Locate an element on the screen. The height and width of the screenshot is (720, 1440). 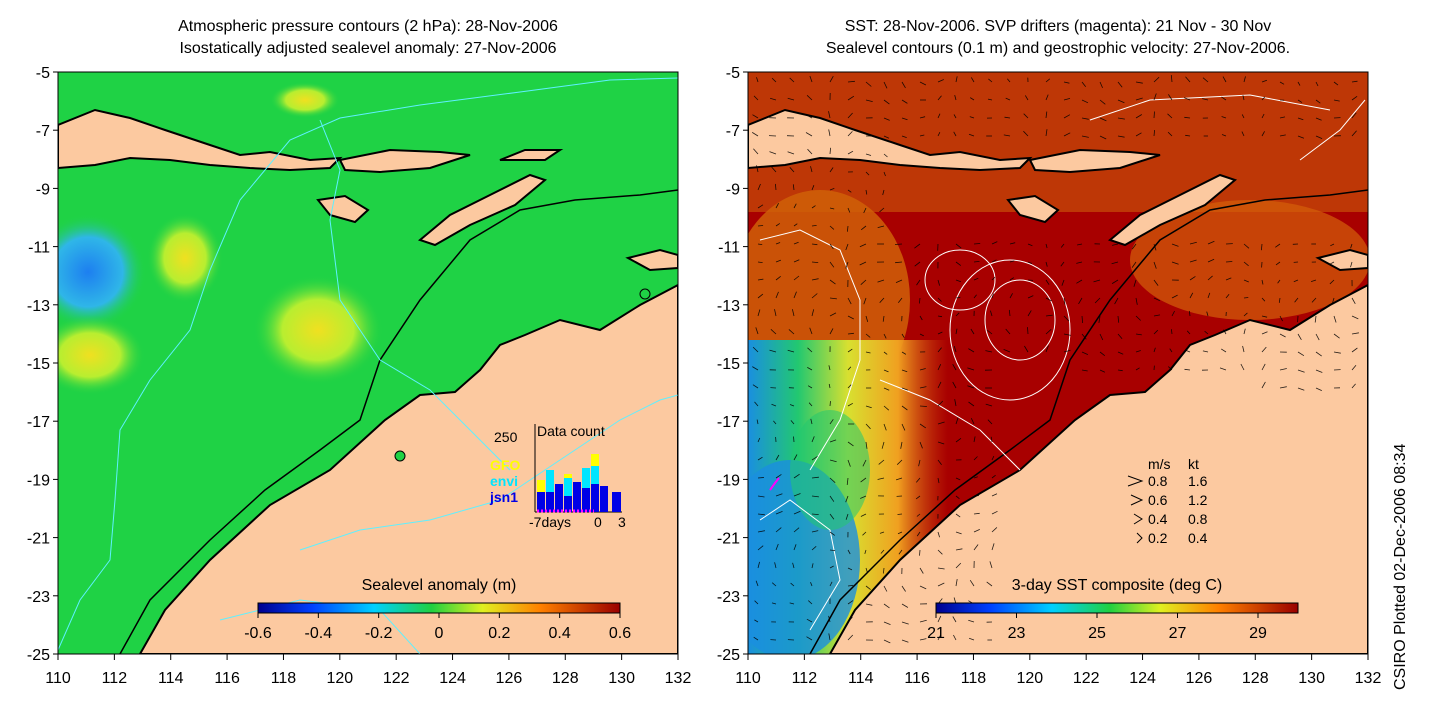
inset-xtick-zero: 0 is located at coordinates (598, 522).